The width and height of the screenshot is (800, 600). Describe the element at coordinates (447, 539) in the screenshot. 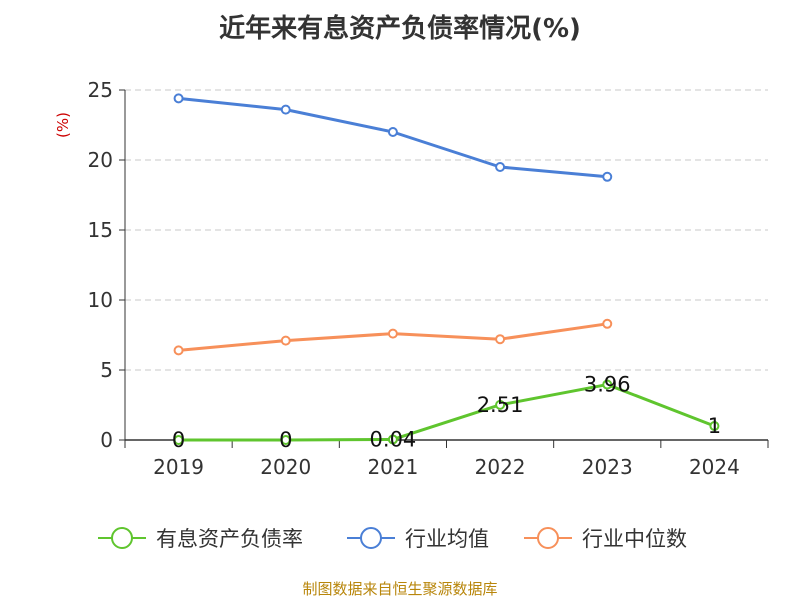

I see `legend-label: 行业均值` at that location.